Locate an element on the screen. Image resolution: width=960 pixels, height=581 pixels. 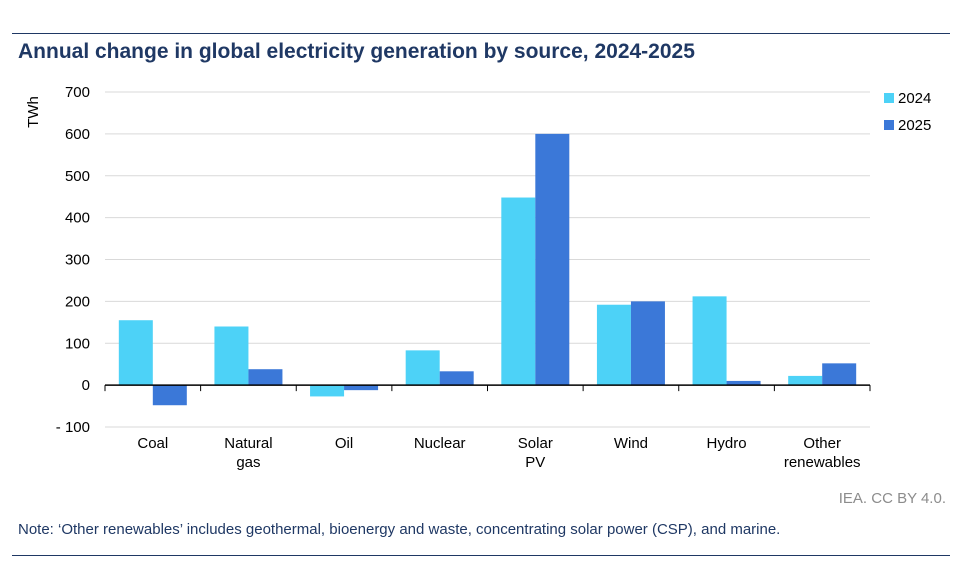
category-label: Nuclear is located at coordinates (440, 443).